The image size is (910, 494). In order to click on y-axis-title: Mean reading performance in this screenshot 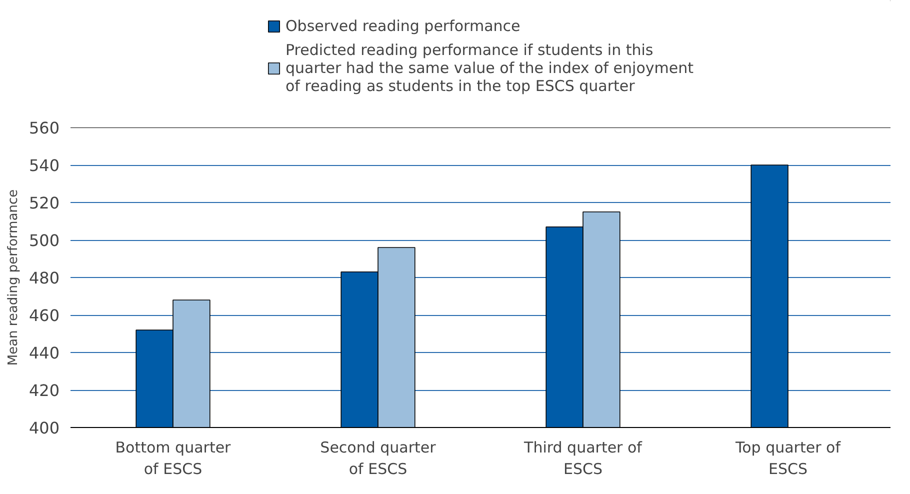, I will do `click(13, 277)`.